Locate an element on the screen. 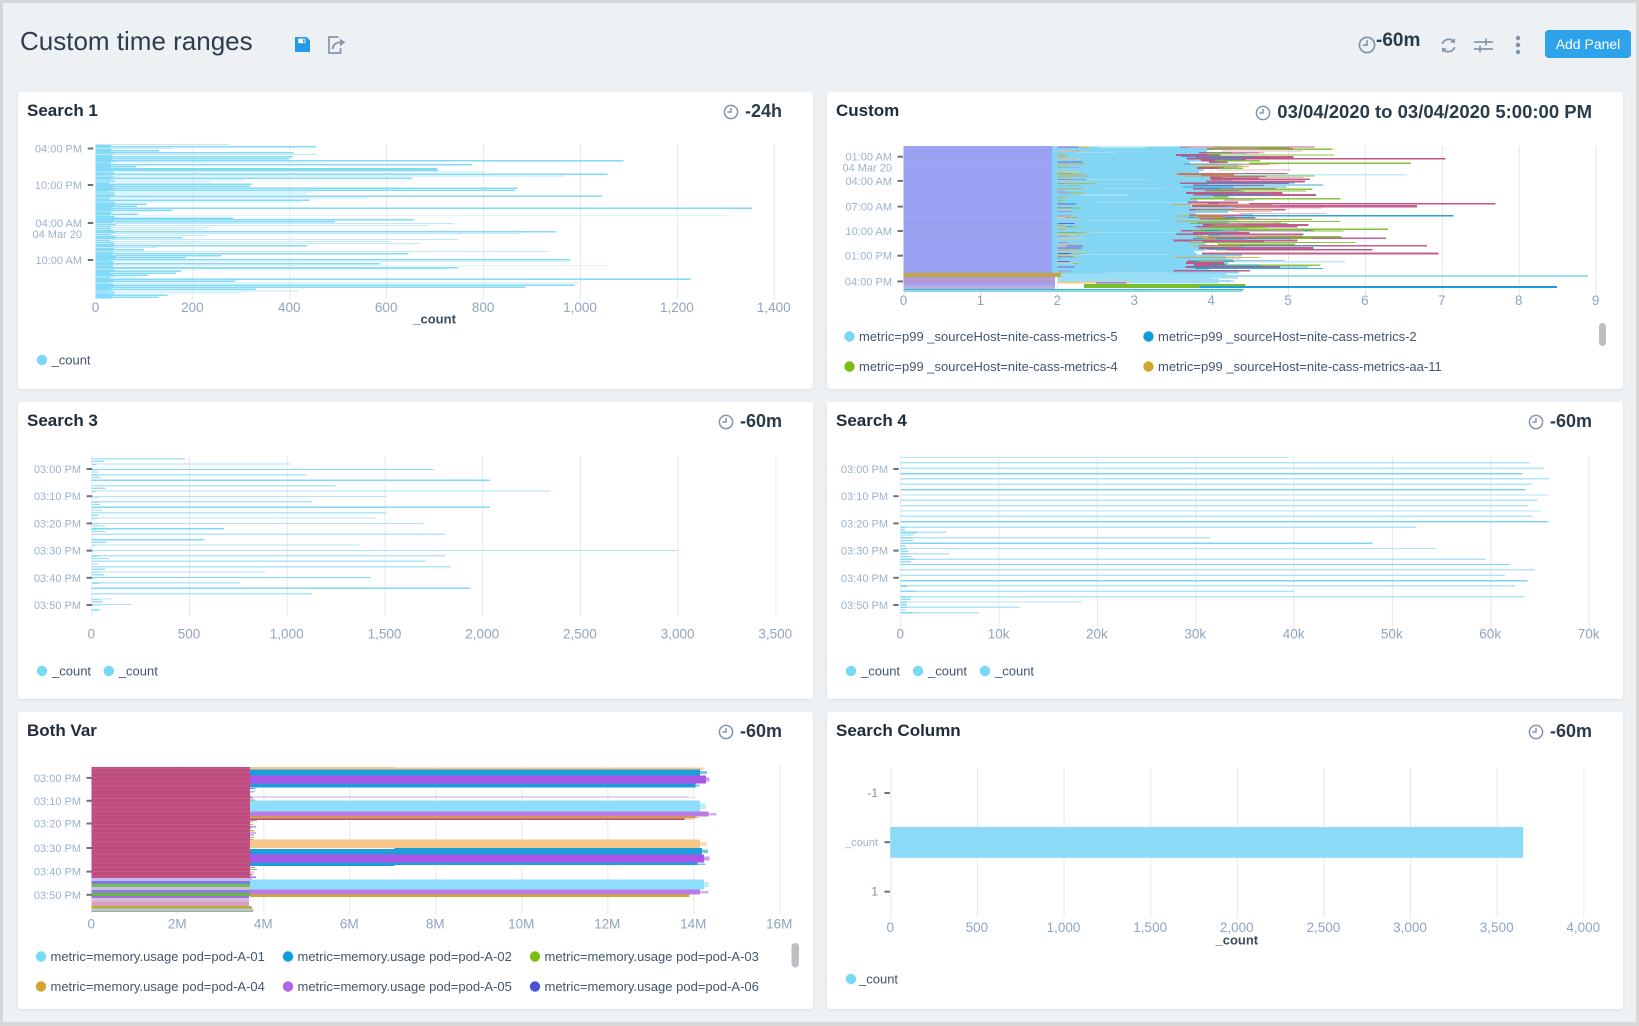  svg-text: 1,200 is located at coordinates (677, 307).